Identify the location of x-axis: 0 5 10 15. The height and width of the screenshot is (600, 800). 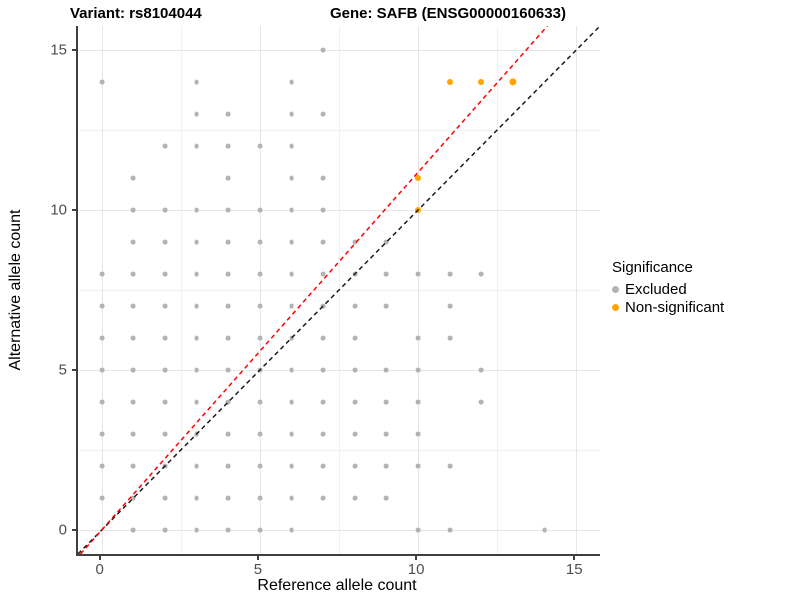
(337, 568).